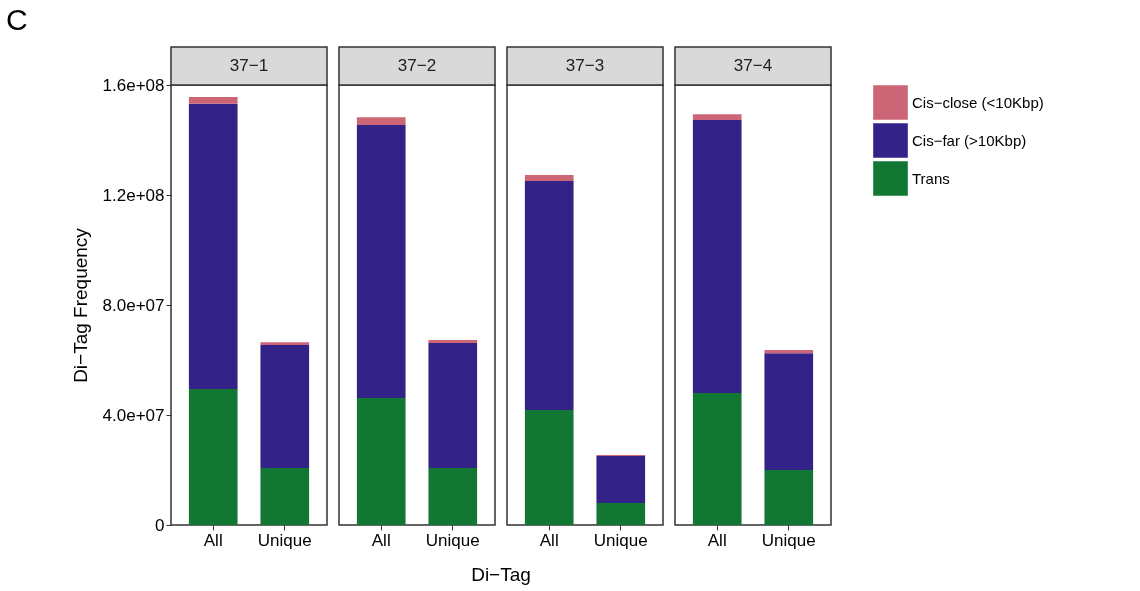  I want to click on x-axis-title: Di−Tag, so click(501, 574).